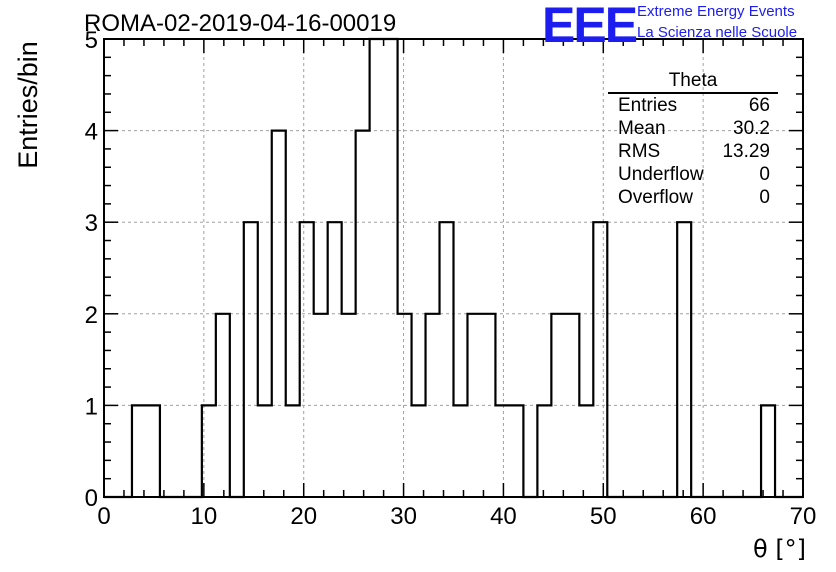  Describe the element at coordinates (639, 151) in the screenshot. I see `stats-label: RMS` at that location.